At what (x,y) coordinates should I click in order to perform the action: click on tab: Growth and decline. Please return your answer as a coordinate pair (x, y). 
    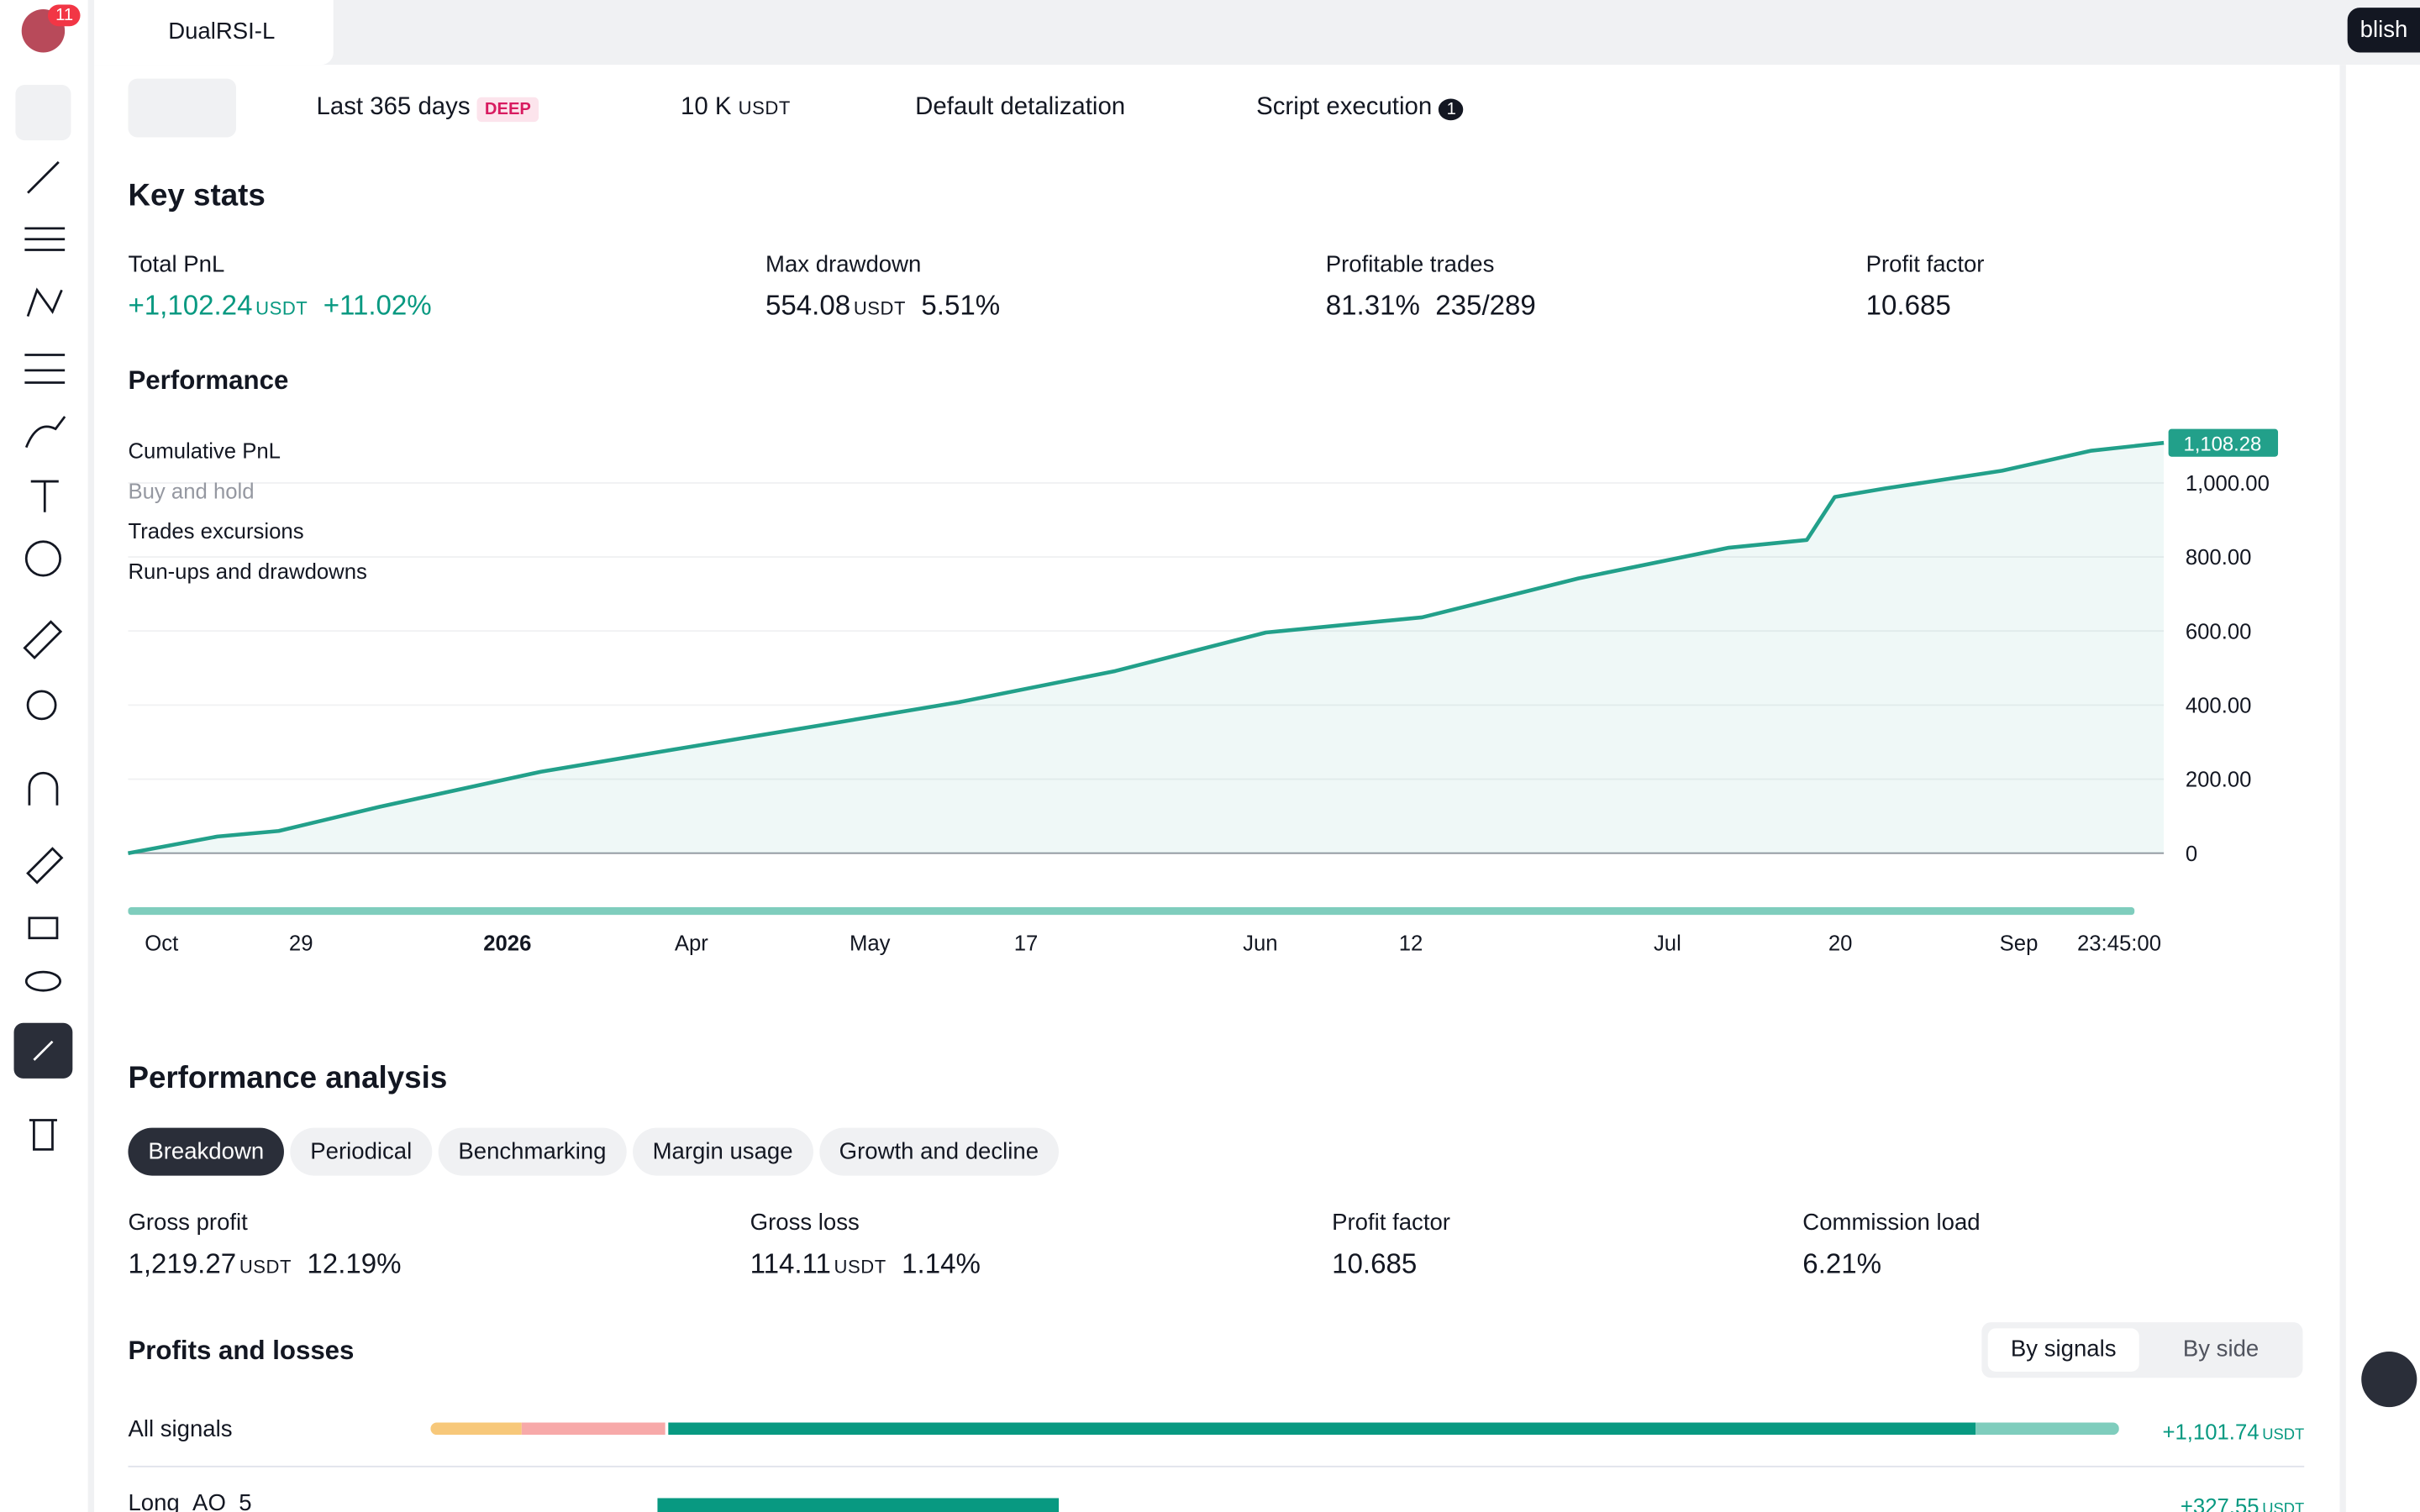
    Looking at the image, I should click on (938, 1151).